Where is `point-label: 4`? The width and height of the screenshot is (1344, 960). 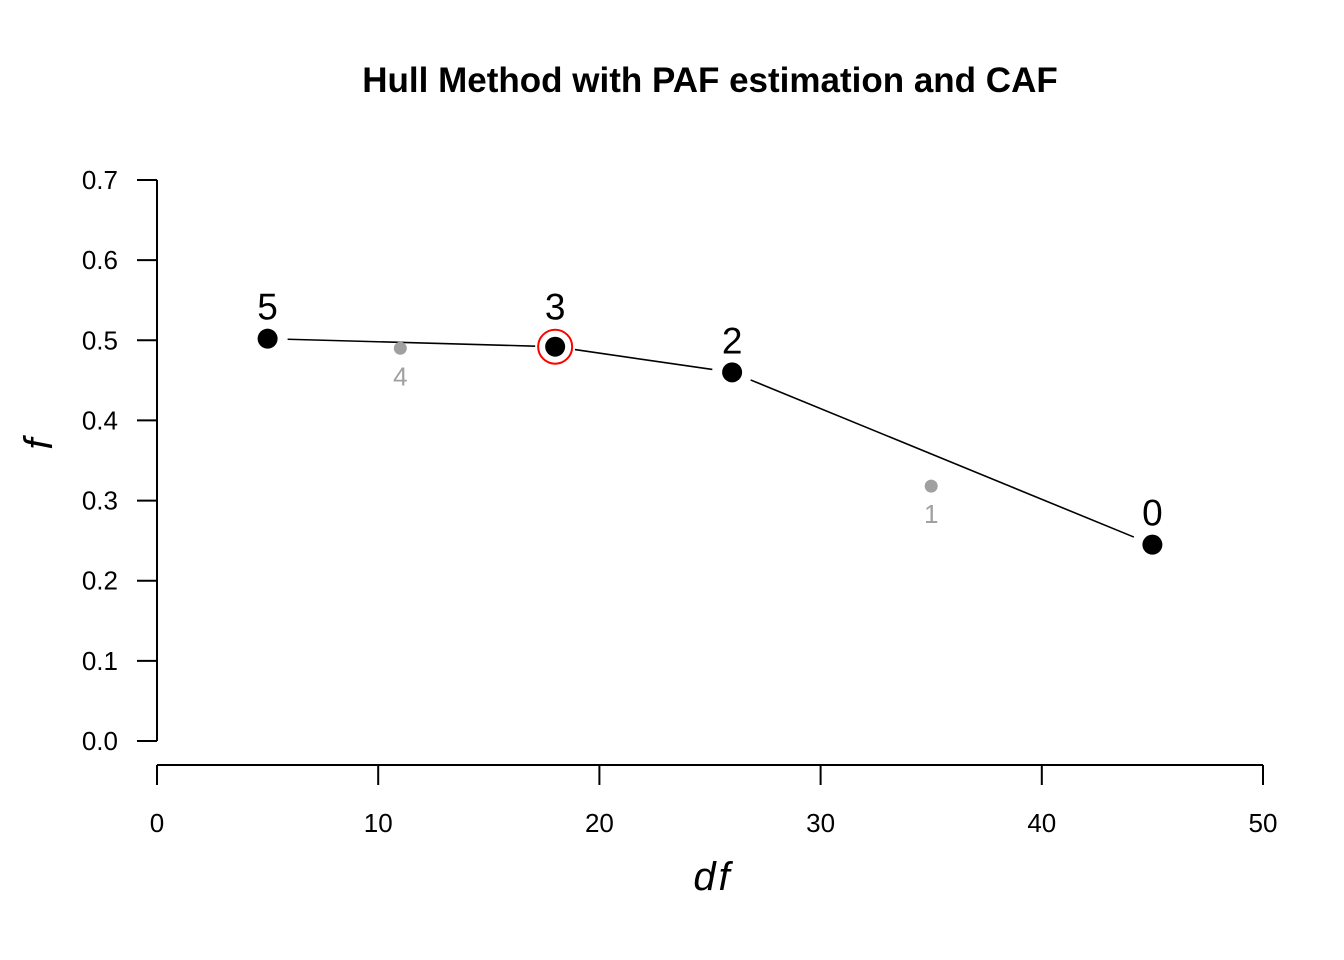 point-label: 4 is located at coordinates (400, 376).